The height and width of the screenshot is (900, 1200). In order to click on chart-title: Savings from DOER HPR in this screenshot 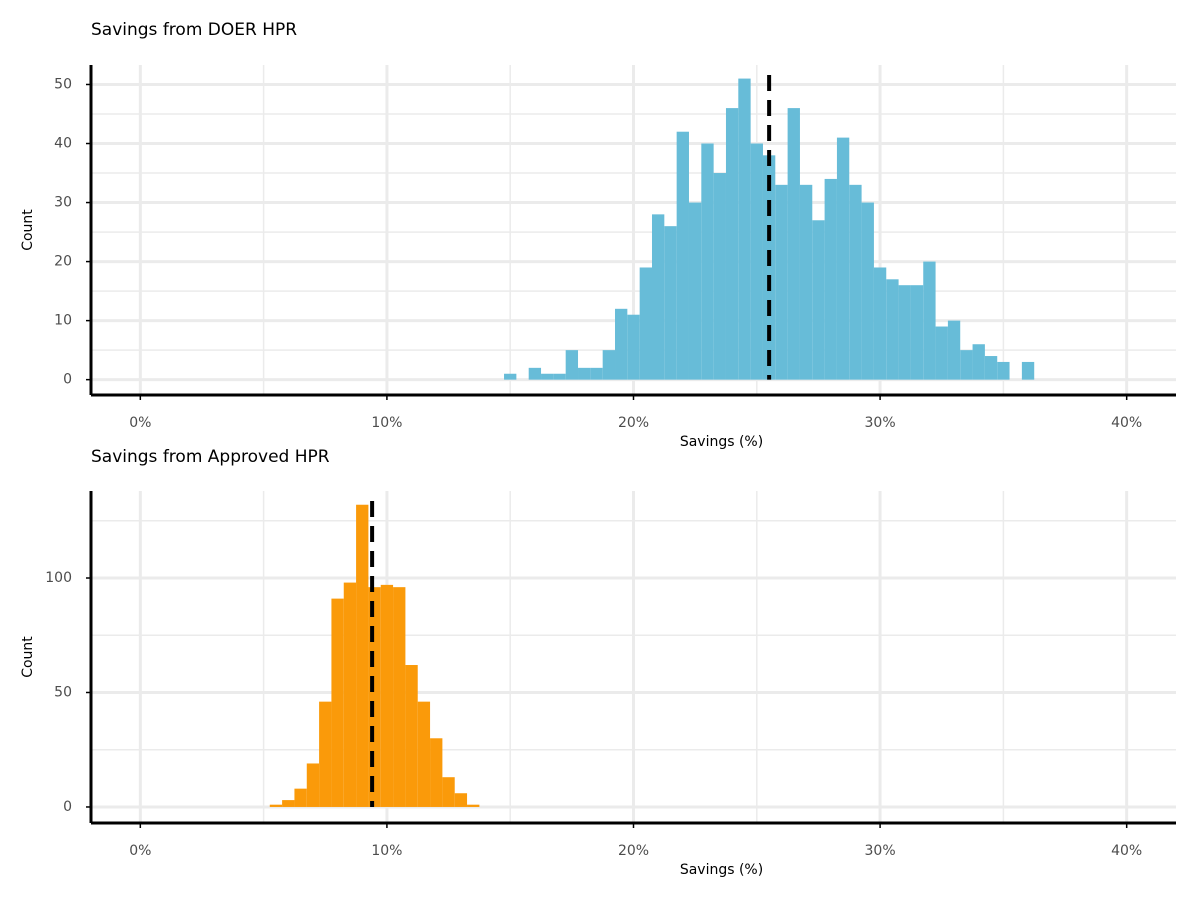, I will do `click(194, 30)`.